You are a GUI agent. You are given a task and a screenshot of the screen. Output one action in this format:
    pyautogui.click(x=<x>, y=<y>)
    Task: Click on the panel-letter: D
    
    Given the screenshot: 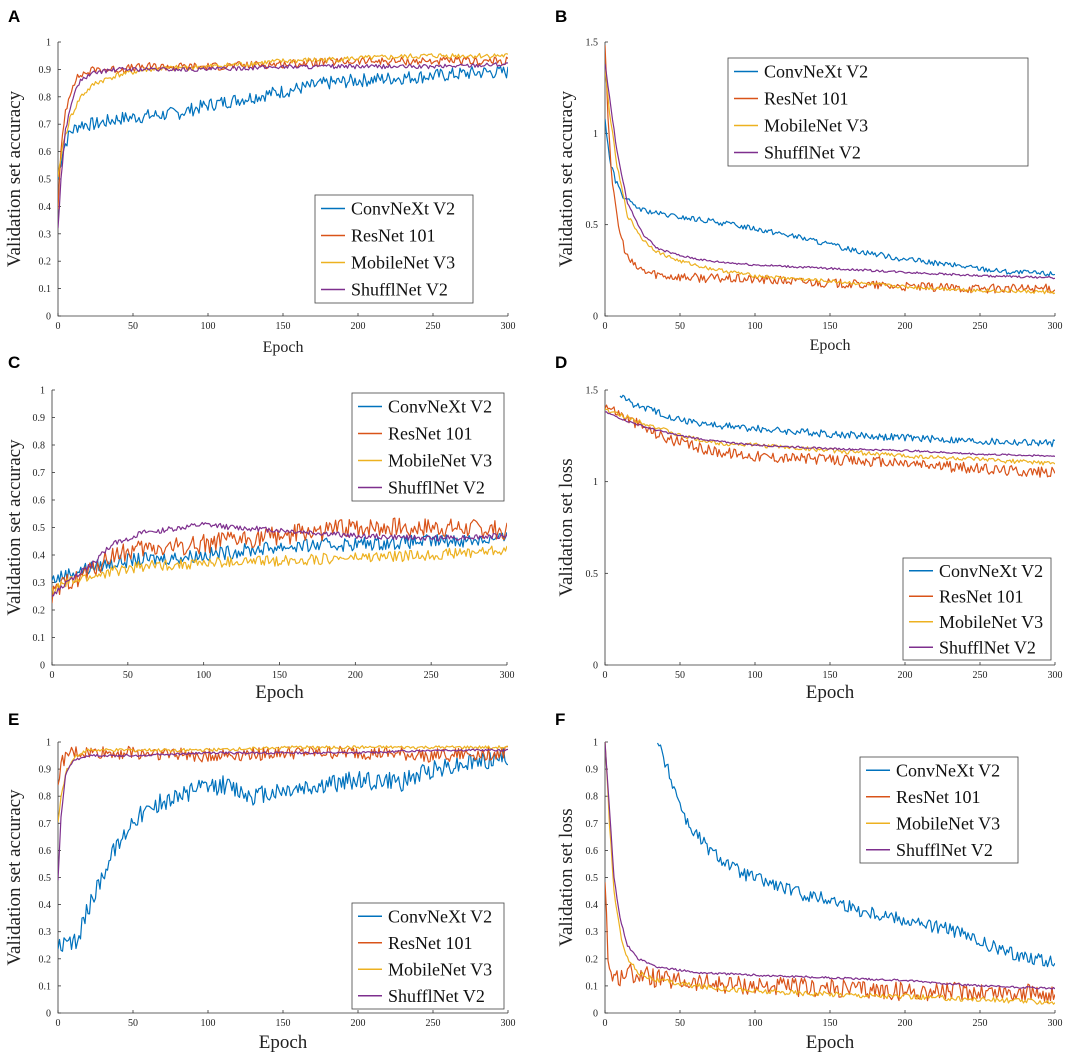 What is the action you would take?
    pyautogui.click(x=561, y=362)
    